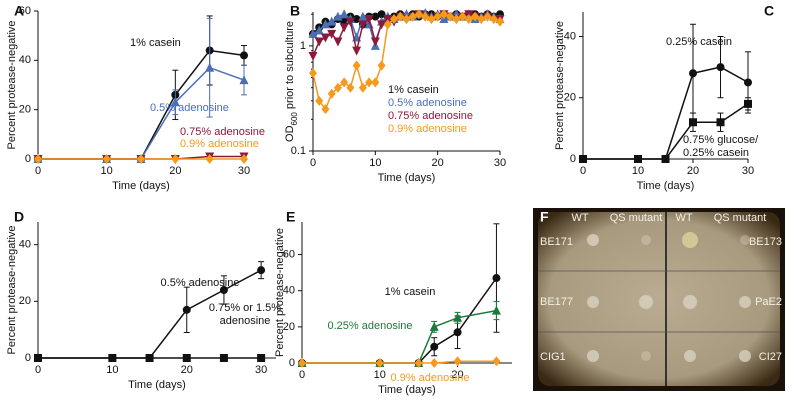 The height and width of the screenshot is (405, 800). What do you see at coordinates (768, 302) in the screenshot?
I see `strain-label: PaE2` at bounding box center [768, 302].